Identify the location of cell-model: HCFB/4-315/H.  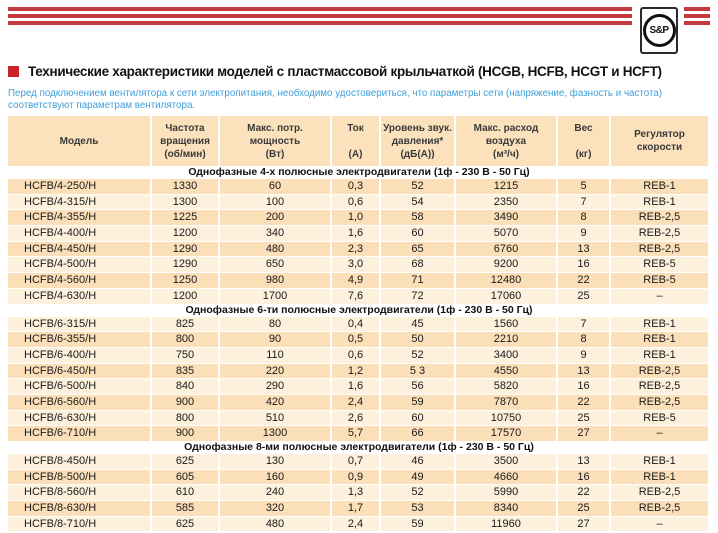
(79, 202).